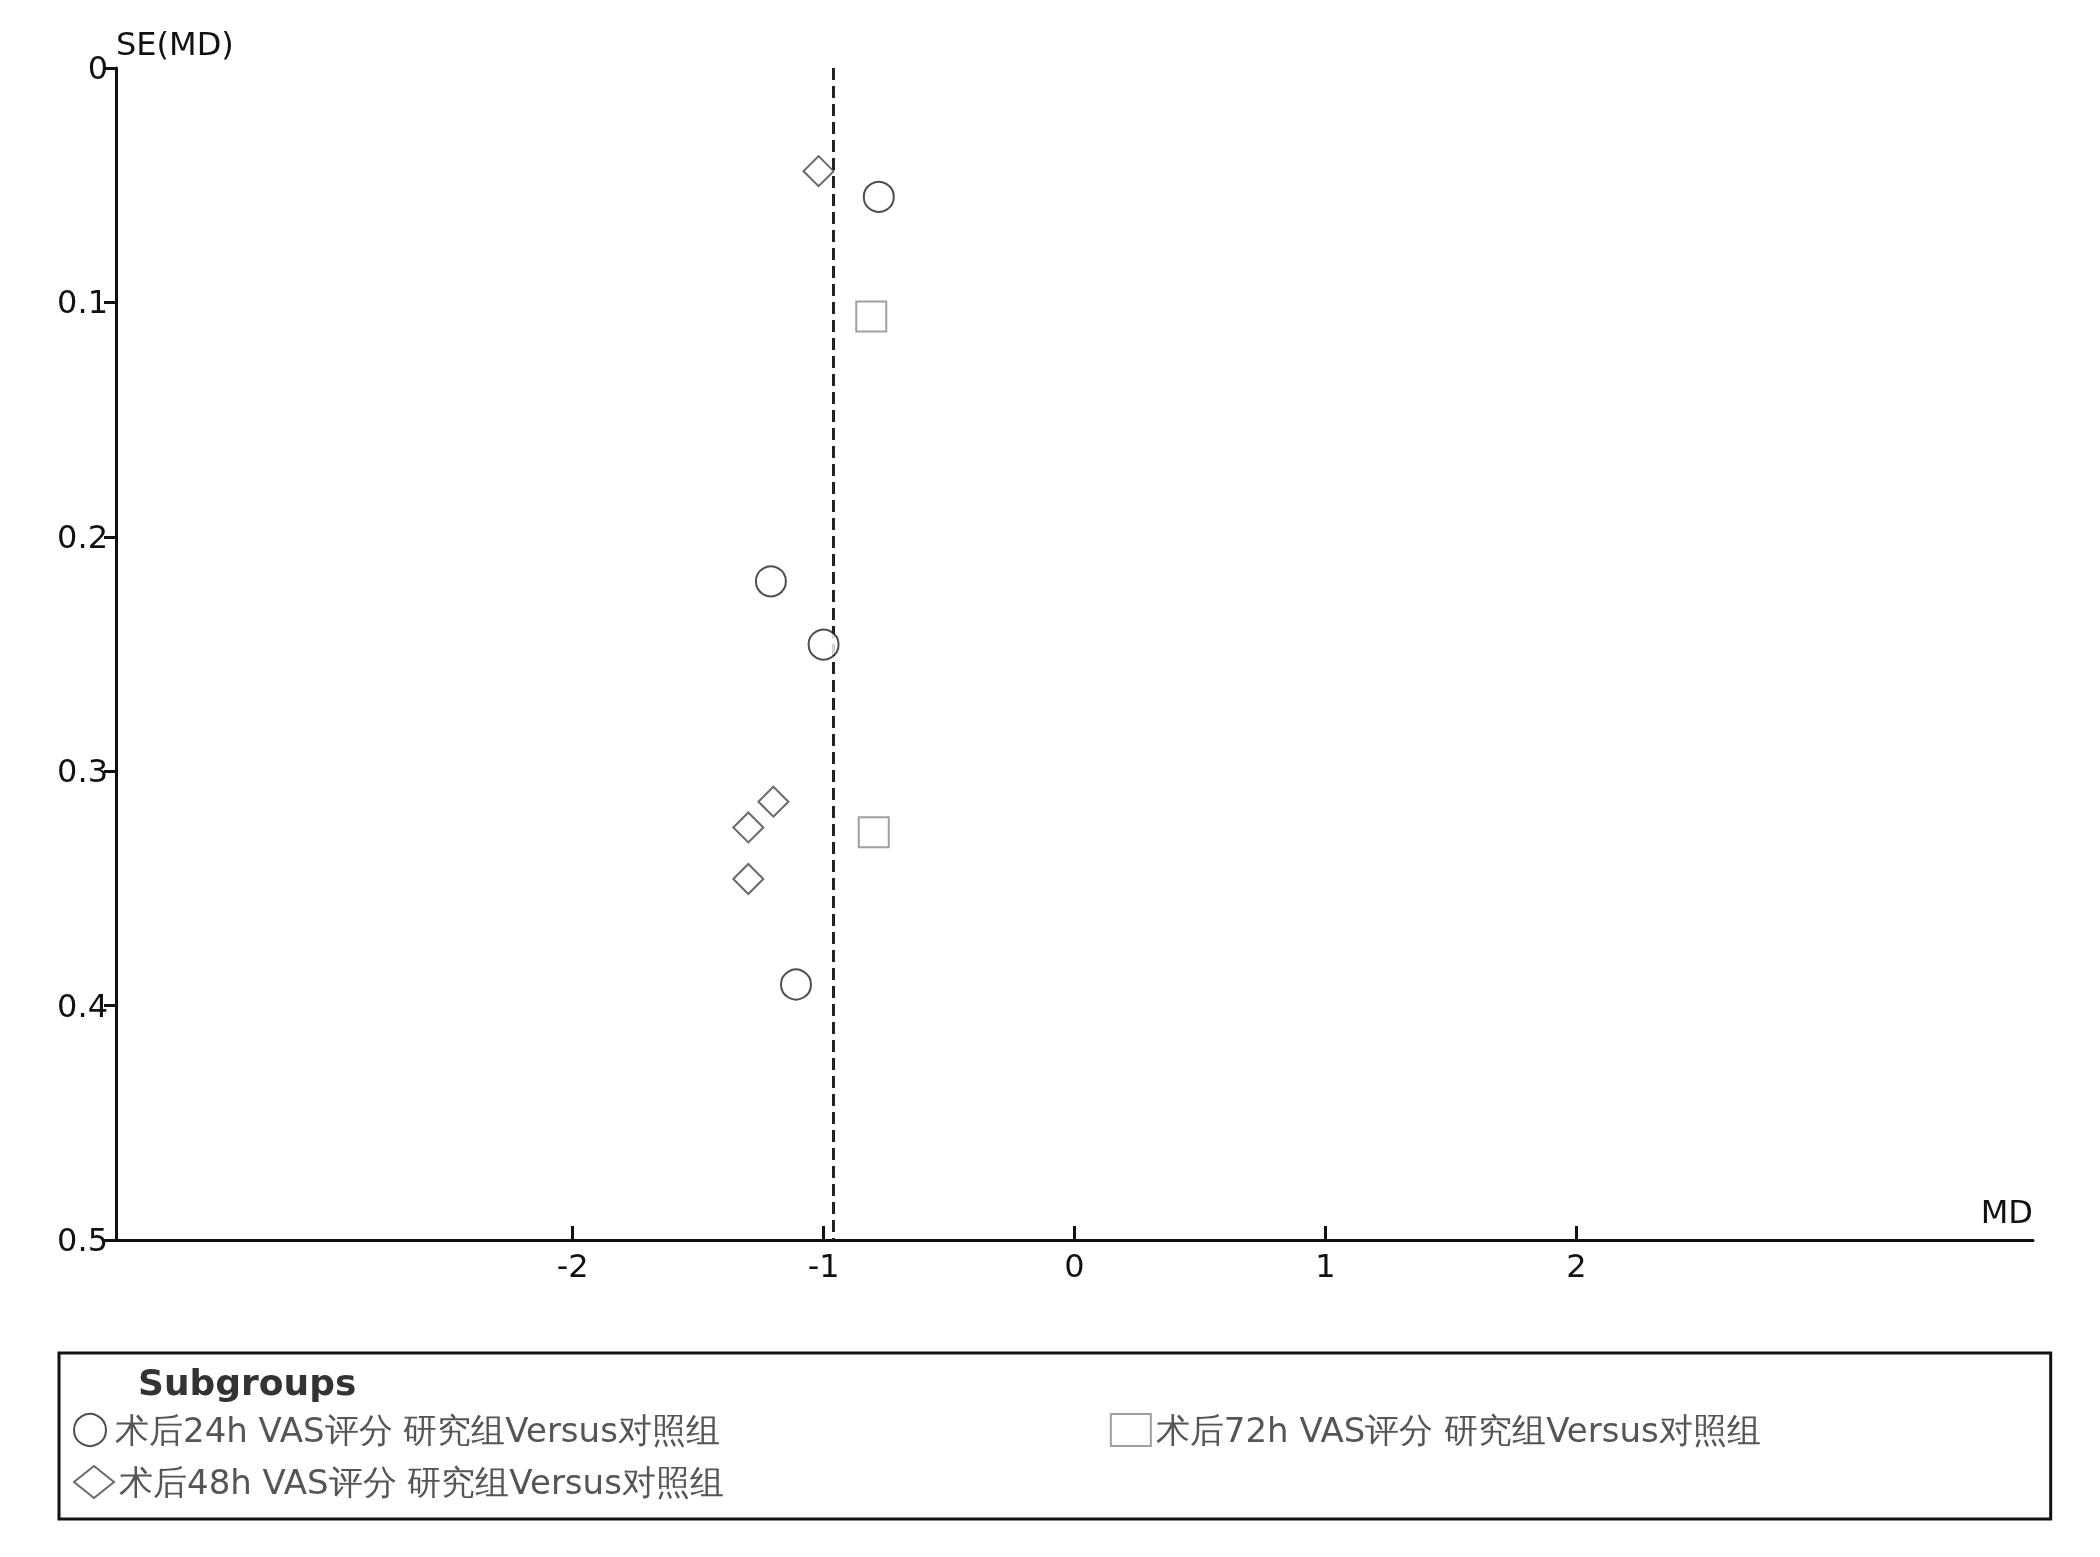 The height and width of the screenshot is (1557, 2100). What do you see at coordinates (1458, 1430) in the screenshot?
I see `legend-label: 术后72h VAS评分 研究组Versus对照组` at bounding box center [1458, 1430].